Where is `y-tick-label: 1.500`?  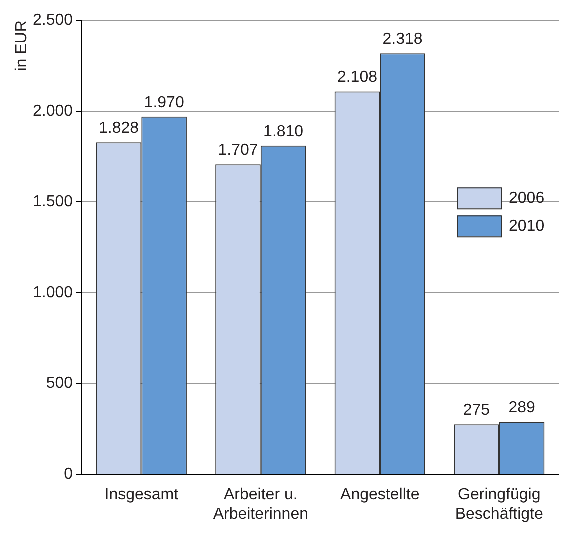 y-tick-label: 1.500 is located at coordinates (53, 202).